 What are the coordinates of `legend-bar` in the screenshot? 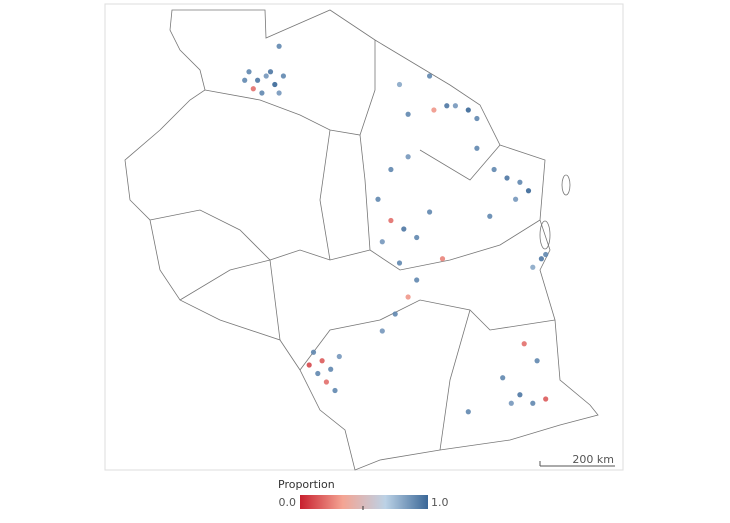 It's located at (364, 502).